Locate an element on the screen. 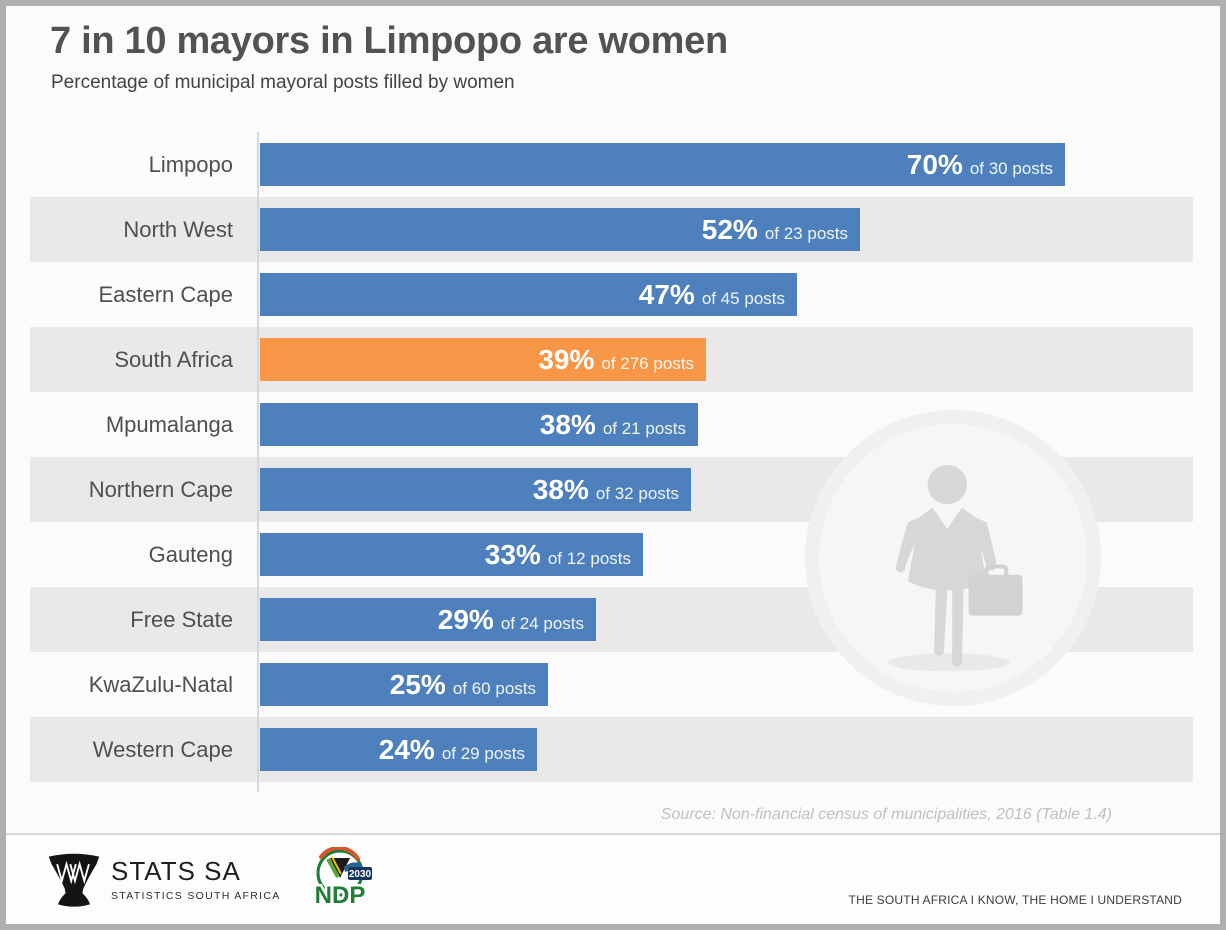 The width and height of the screenshot is (1226, 930). chart-row: KwaZulu-Natal 25% of 60 posts is located at coordinates (611, 684).